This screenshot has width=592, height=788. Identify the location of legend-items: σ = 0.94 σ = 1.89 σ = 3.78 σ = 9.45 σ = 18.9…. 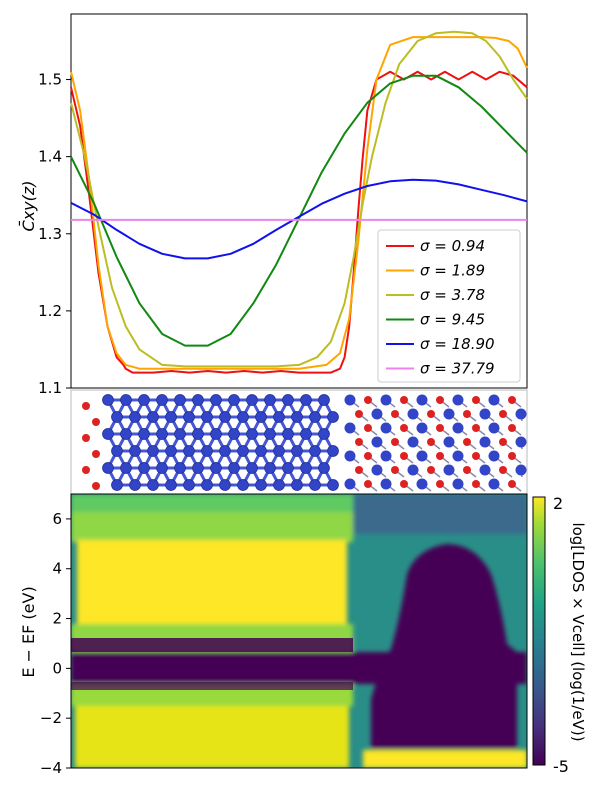
(440, 307).